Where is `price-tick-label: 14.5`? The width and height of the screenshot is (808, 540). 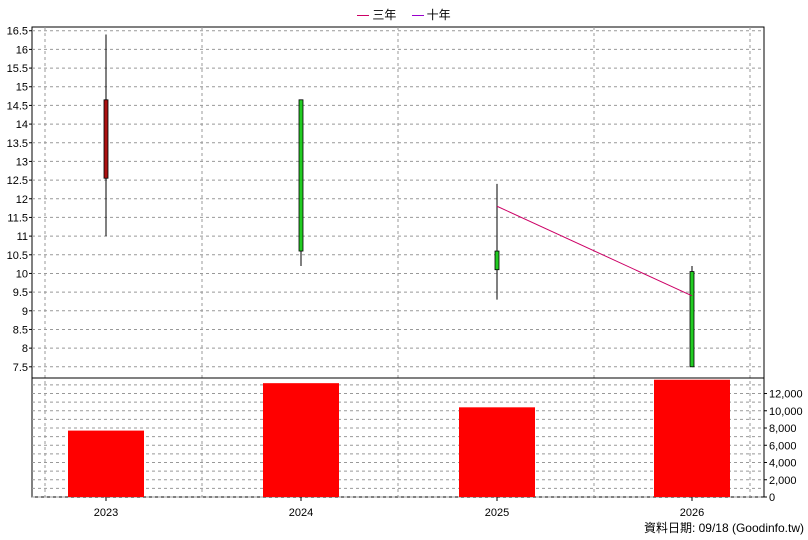
price-tick-label: 14.5 is located at coordinates (17, 106).